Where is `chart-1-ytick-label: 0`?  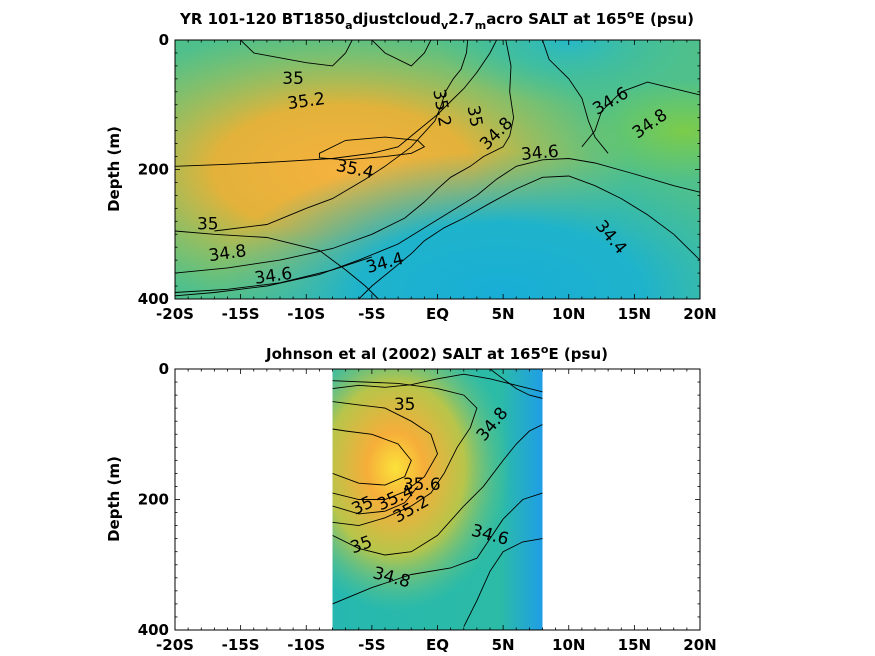
chart-1-ytick-label: 0 is located at coordinates (164, 40).